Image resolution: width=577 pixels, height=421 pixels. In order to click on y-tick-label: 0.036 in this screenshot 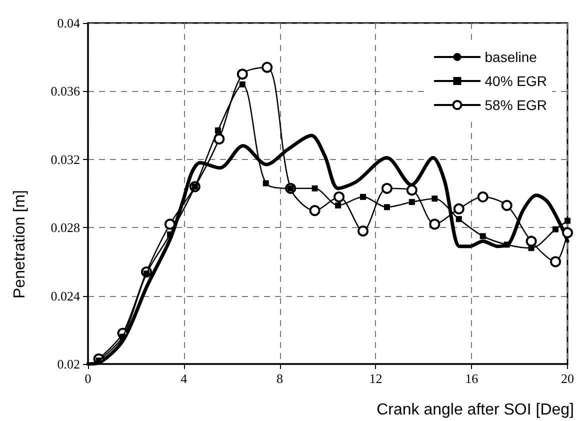, I will do `click(65, 91)`.